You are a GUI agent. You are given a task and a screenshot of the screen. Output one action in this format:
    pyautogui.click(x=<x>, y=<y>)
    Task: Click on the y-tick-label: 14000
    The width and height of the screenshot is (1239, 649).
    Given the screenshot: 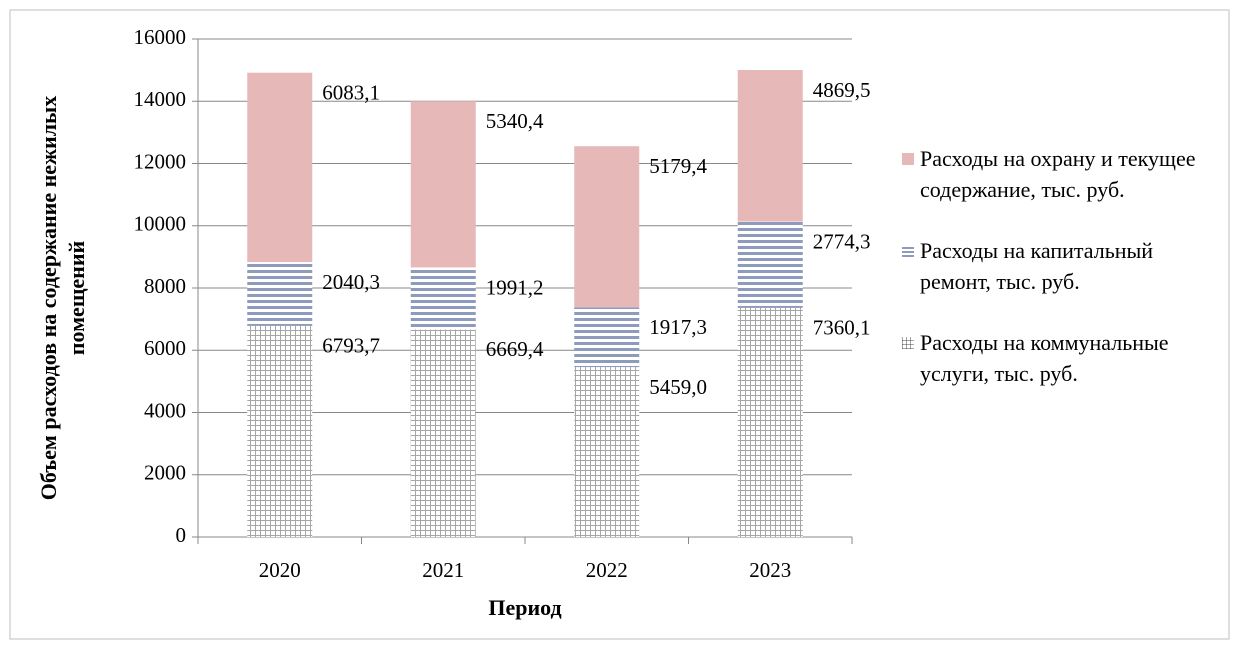 What is the action you would take?
    pyautogui.click(x=160, y=99)
    